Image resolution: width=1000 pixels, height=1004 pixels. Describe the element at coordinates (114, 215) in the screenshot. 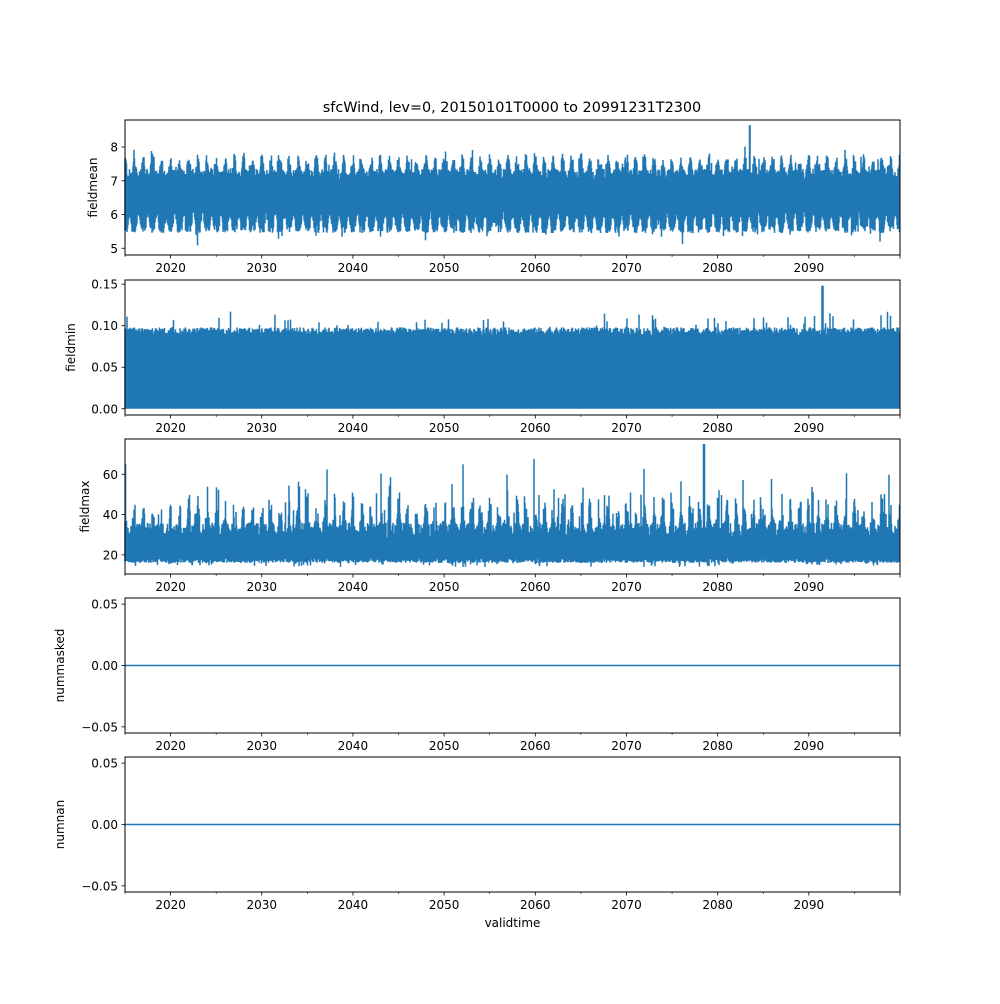

I see `y-tick-label: 6` at that location.